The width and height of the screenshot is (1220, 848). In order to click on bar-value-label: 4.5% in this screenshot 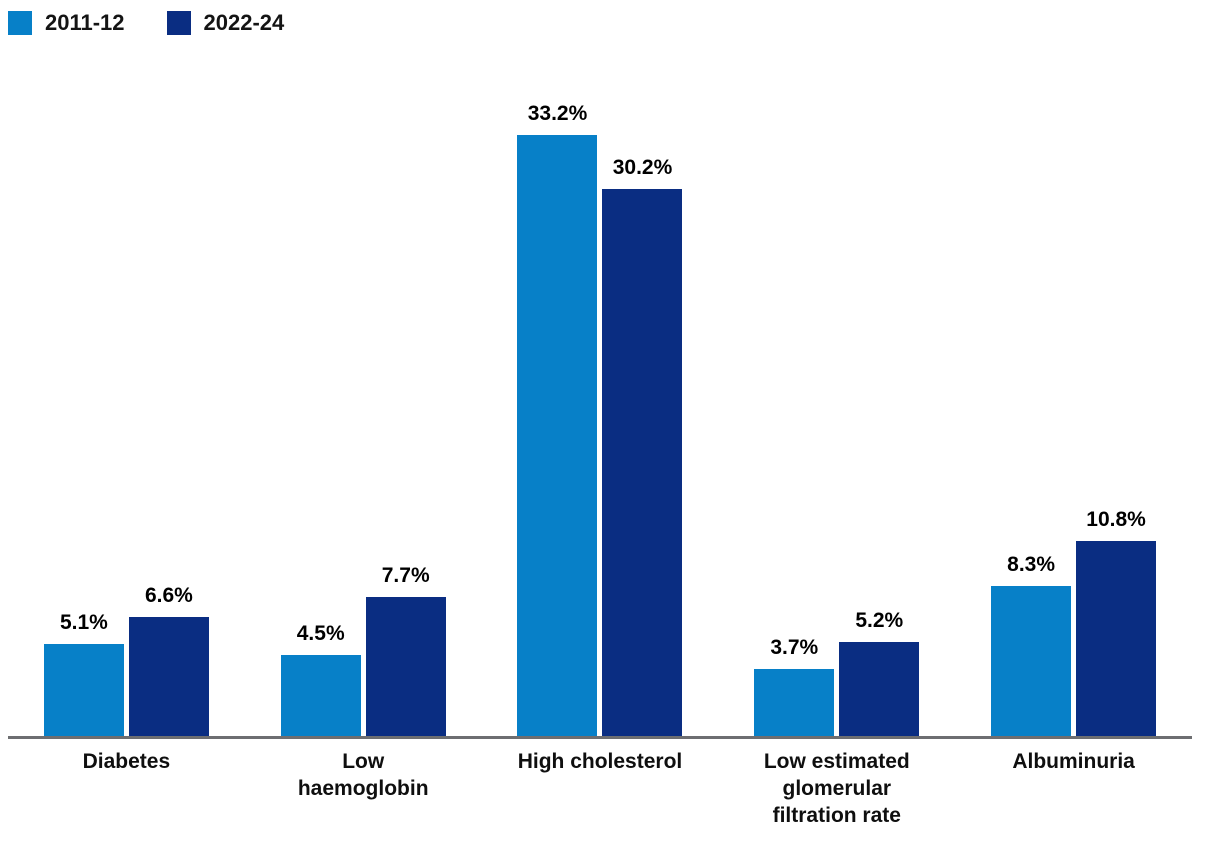, I will do `click(320, 633)`.